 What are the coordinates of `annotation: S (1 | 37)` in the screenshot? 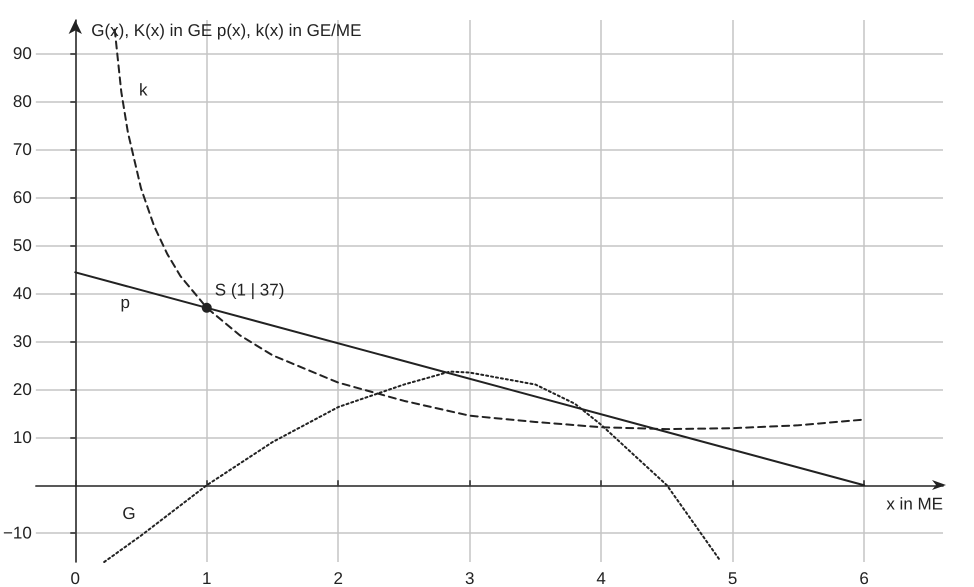 It's located at (249, 290).